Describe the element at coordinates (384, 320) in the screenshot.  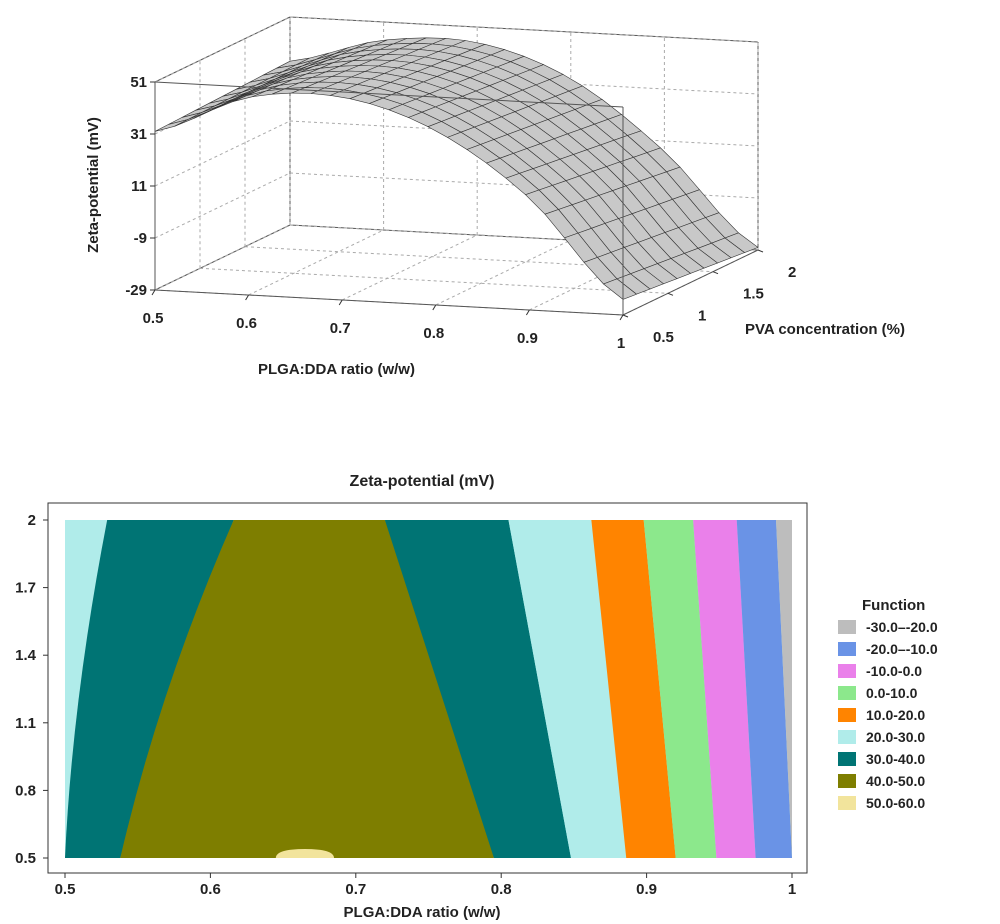
I see `surface-x-ticks: 0.5 0.6 0.7 0.8 0.9 1` at that location.